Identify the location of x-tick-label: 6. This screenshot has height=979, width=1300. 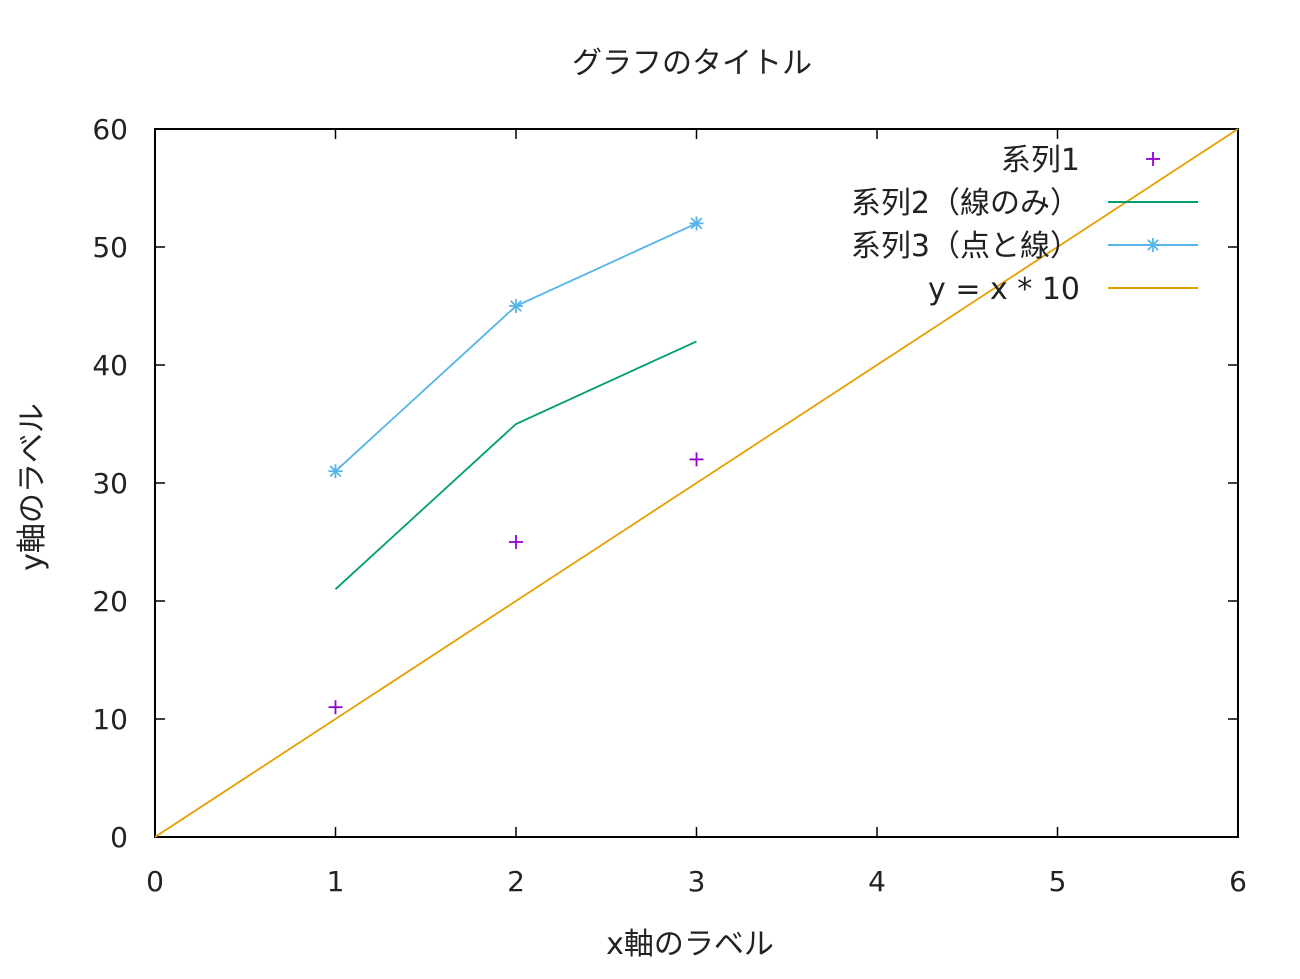
(1238, 881).